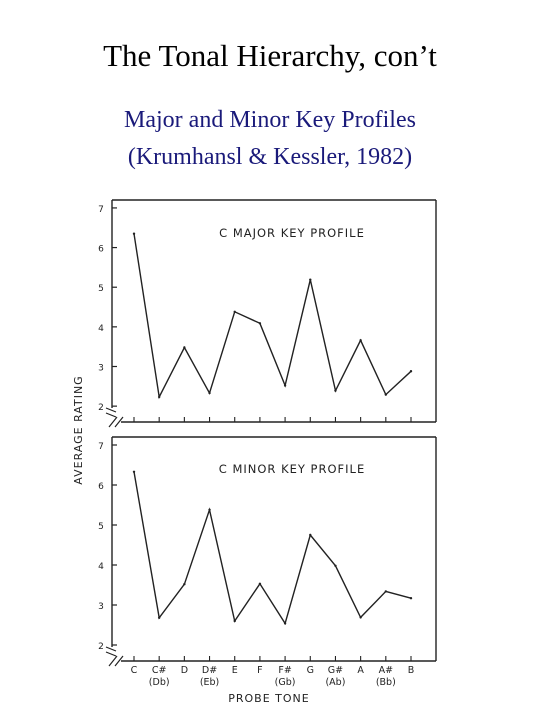 This screenshot has height=720, width=540. Describe the element at coordinates (78, 429) in the screenshot. I see `y-axis-label: AVERAGE RATING` at that location.